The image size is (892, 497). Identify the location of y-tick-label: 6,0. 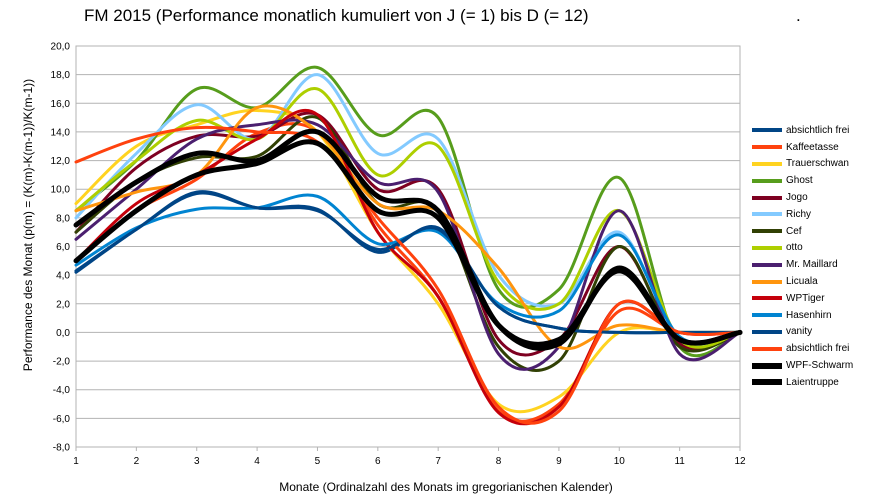
(63, 247).